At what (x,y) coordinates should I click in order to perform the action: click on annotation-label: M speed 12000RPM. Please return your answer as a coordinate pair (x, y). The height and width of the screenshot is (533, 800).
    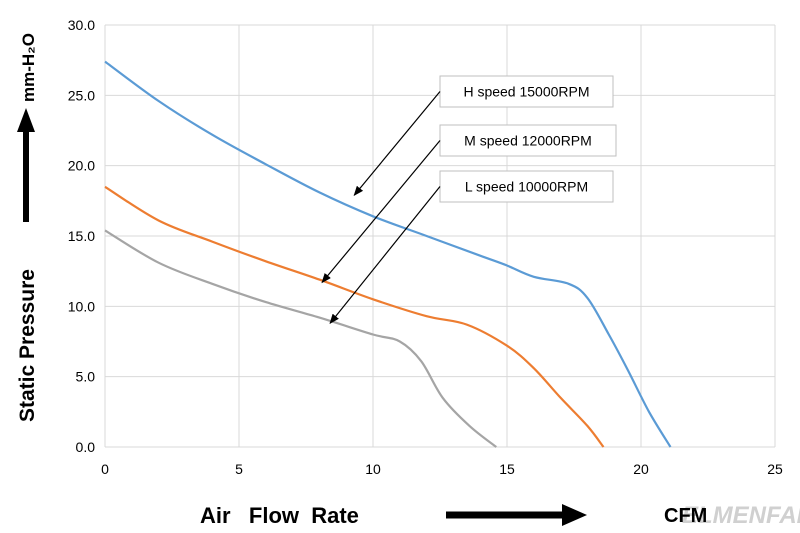
    Looking at the image, I should click on (528, 141).